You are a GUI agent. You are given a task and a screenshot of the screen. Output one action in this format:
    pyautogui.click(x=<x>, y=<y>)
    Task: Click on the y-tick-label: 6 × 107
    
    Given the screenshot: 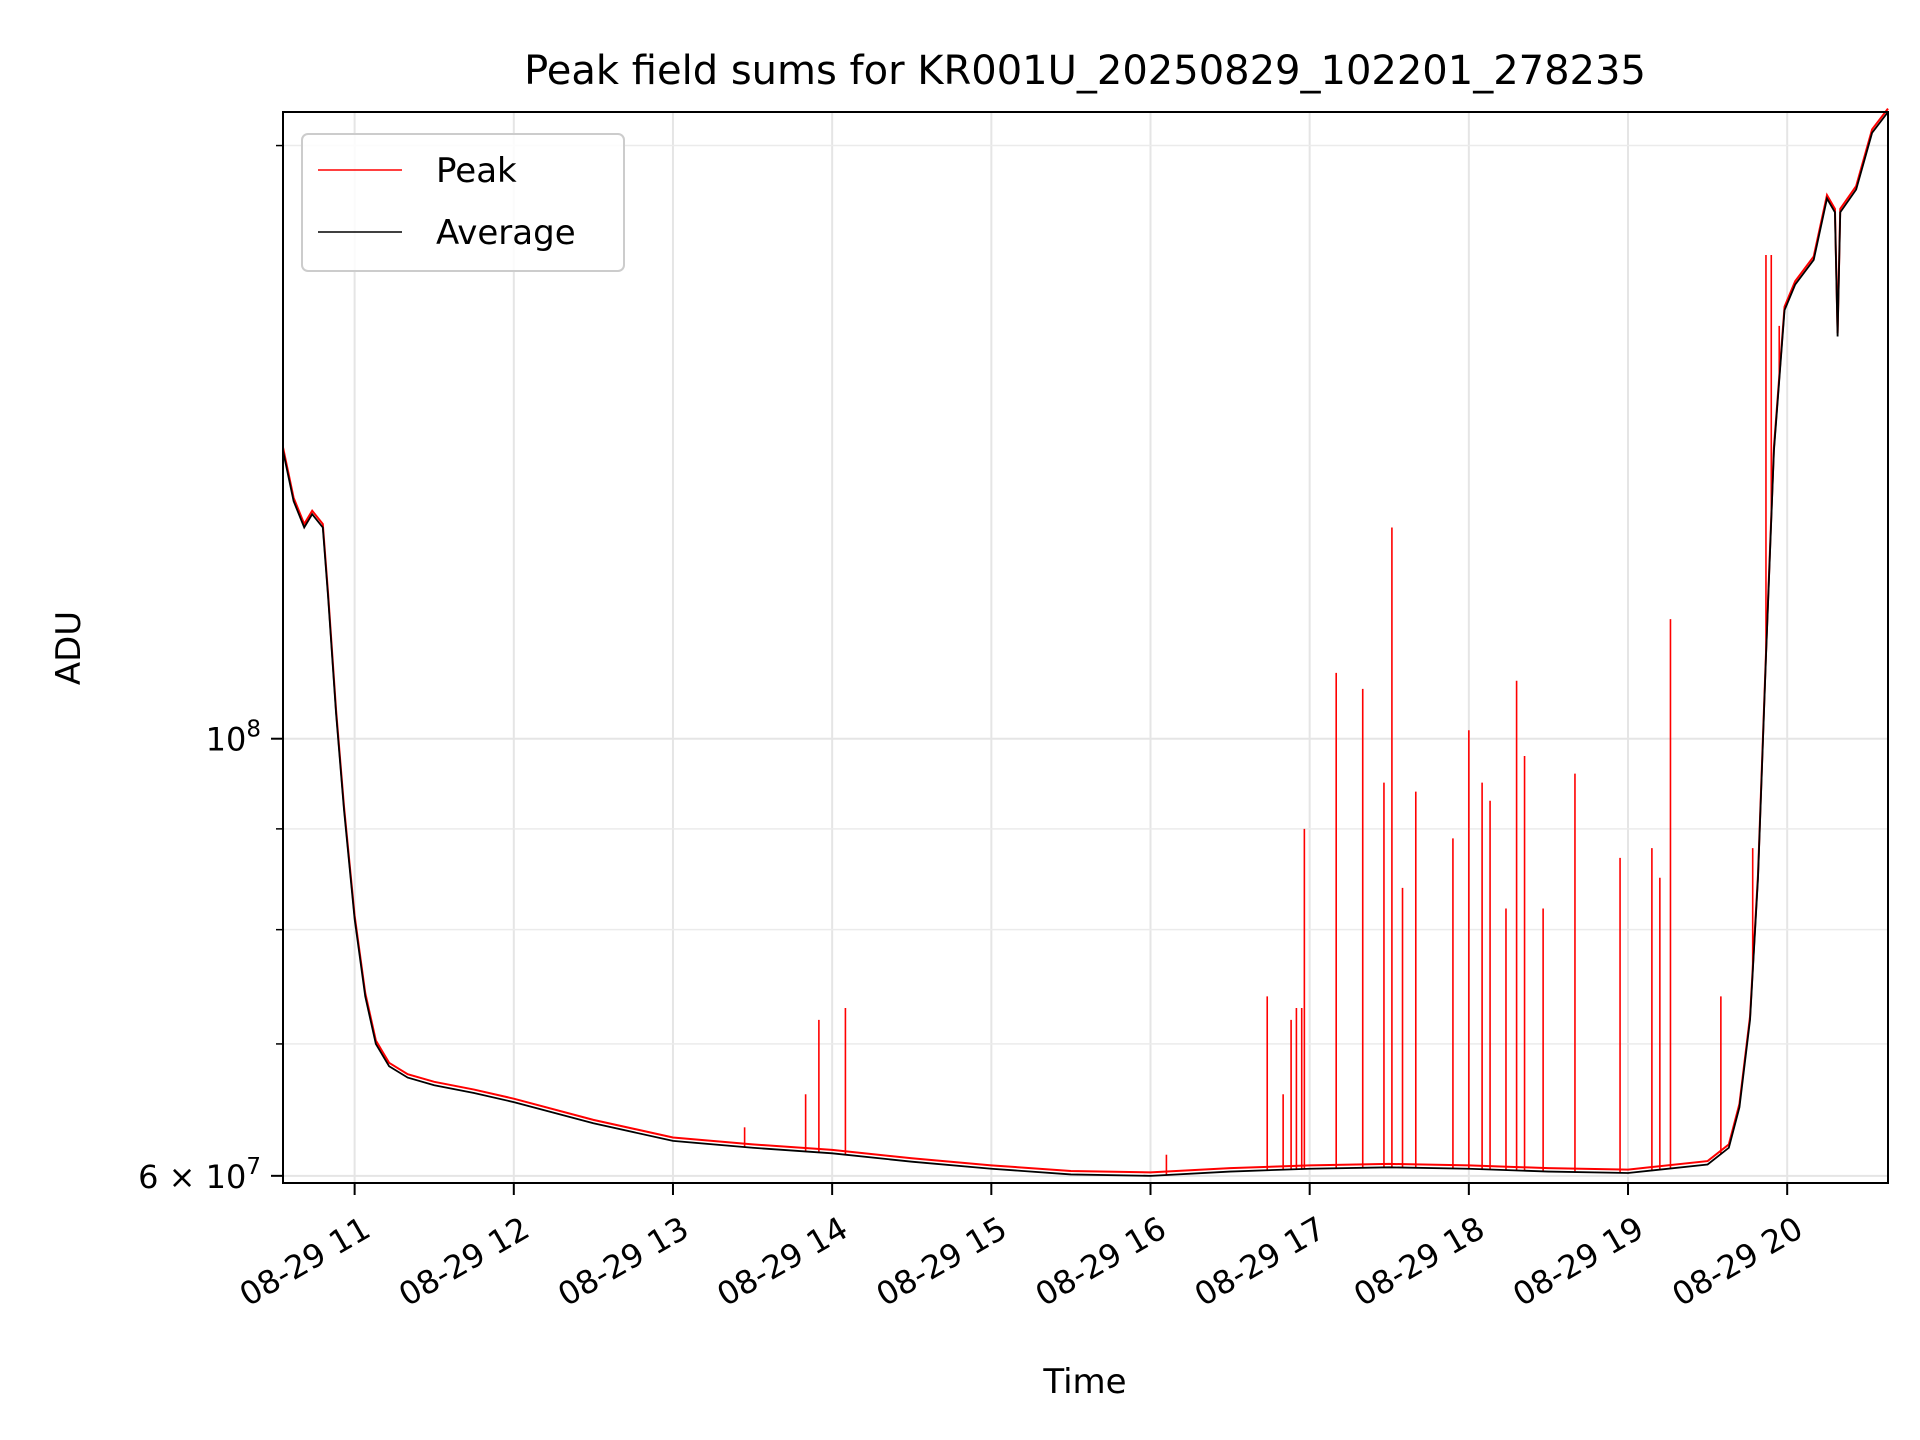 What is the action you would take?
    pyautogui.click(x=199, y=1175)
    